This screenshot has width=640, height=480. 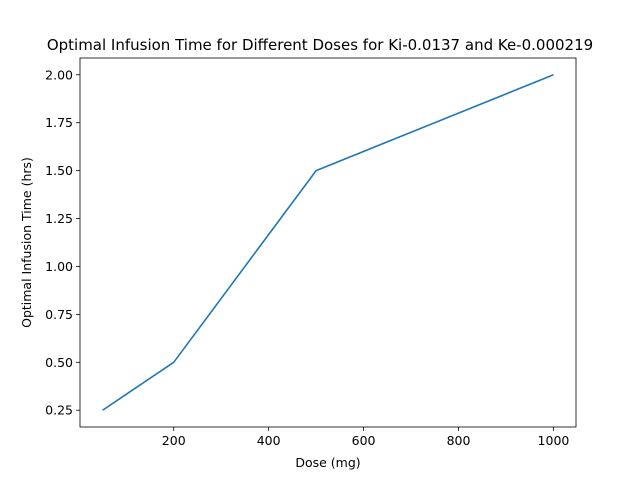 What do you see at coordinates (174, 440) in the screenshot?
I see `x-tick-label: 200` at bounding box center [174, 440].